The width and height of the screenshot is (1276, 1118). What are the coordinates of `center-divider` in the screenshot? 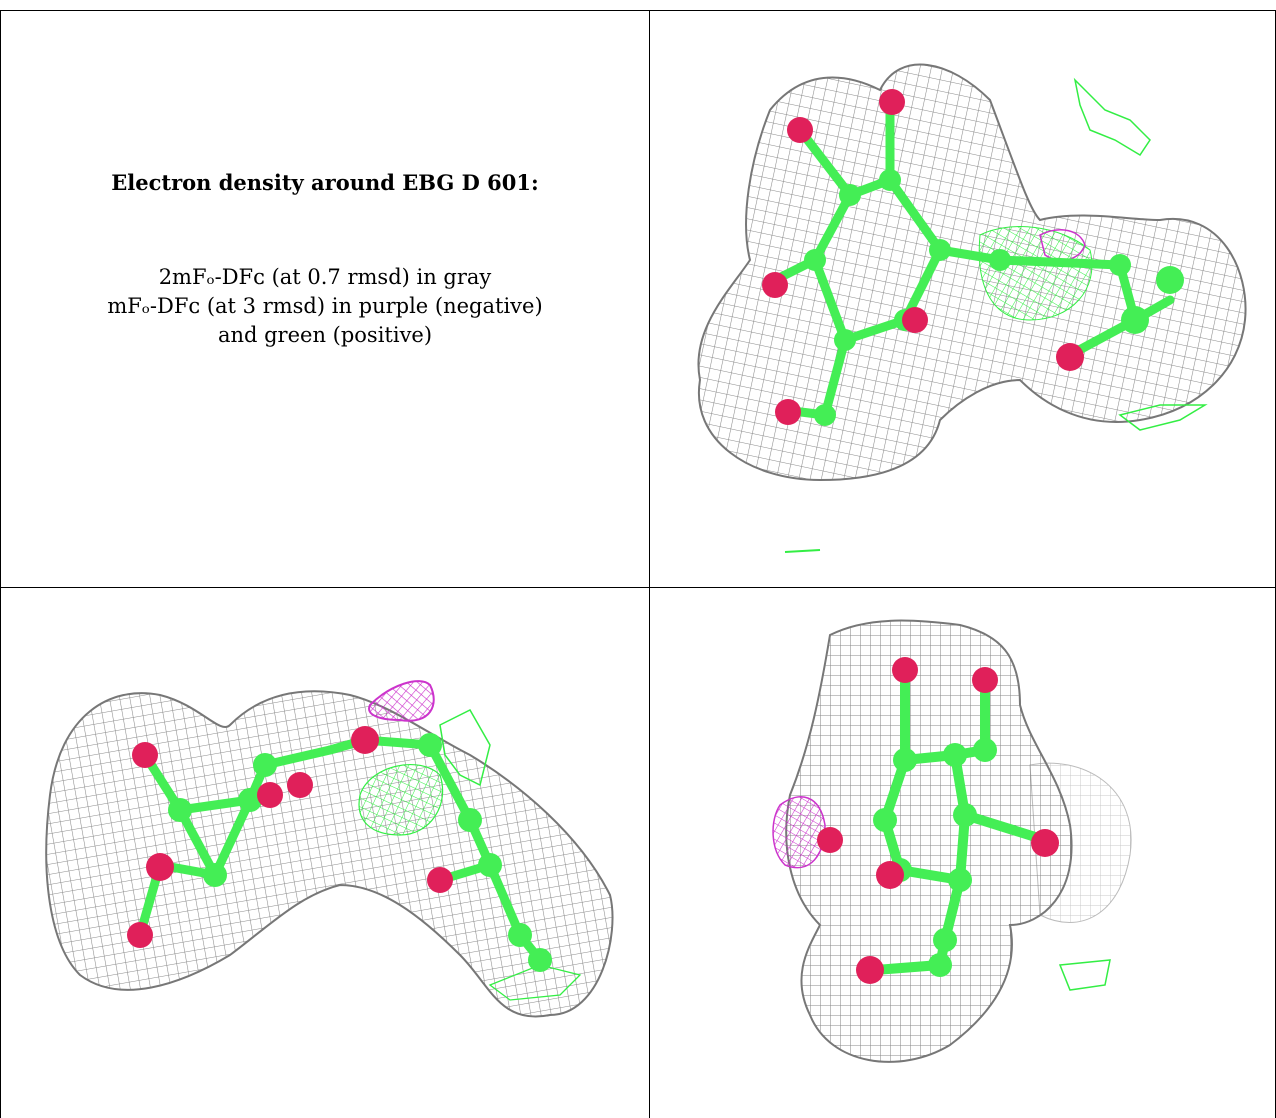 It's located at (649, 564).